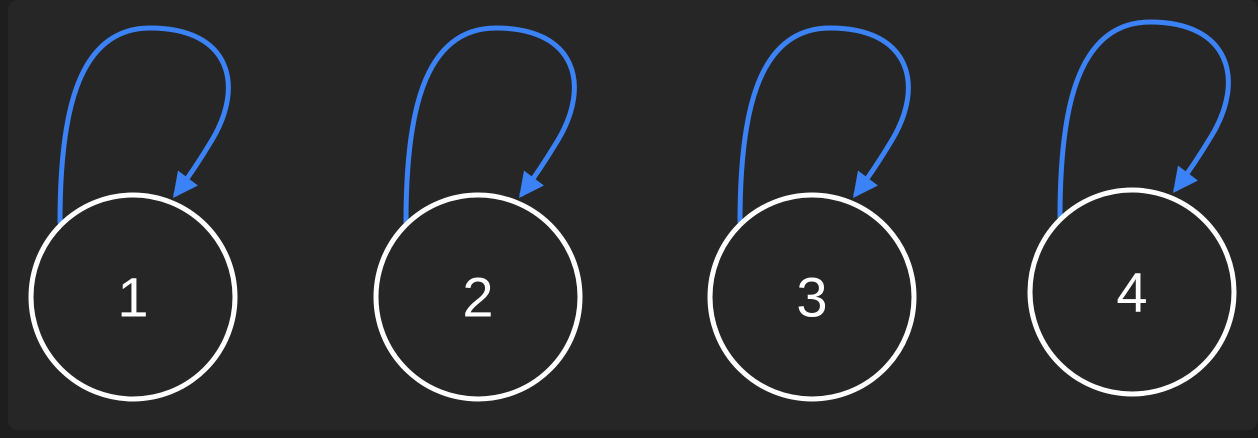  I want to click on node-1: 1, so click(133, 213).